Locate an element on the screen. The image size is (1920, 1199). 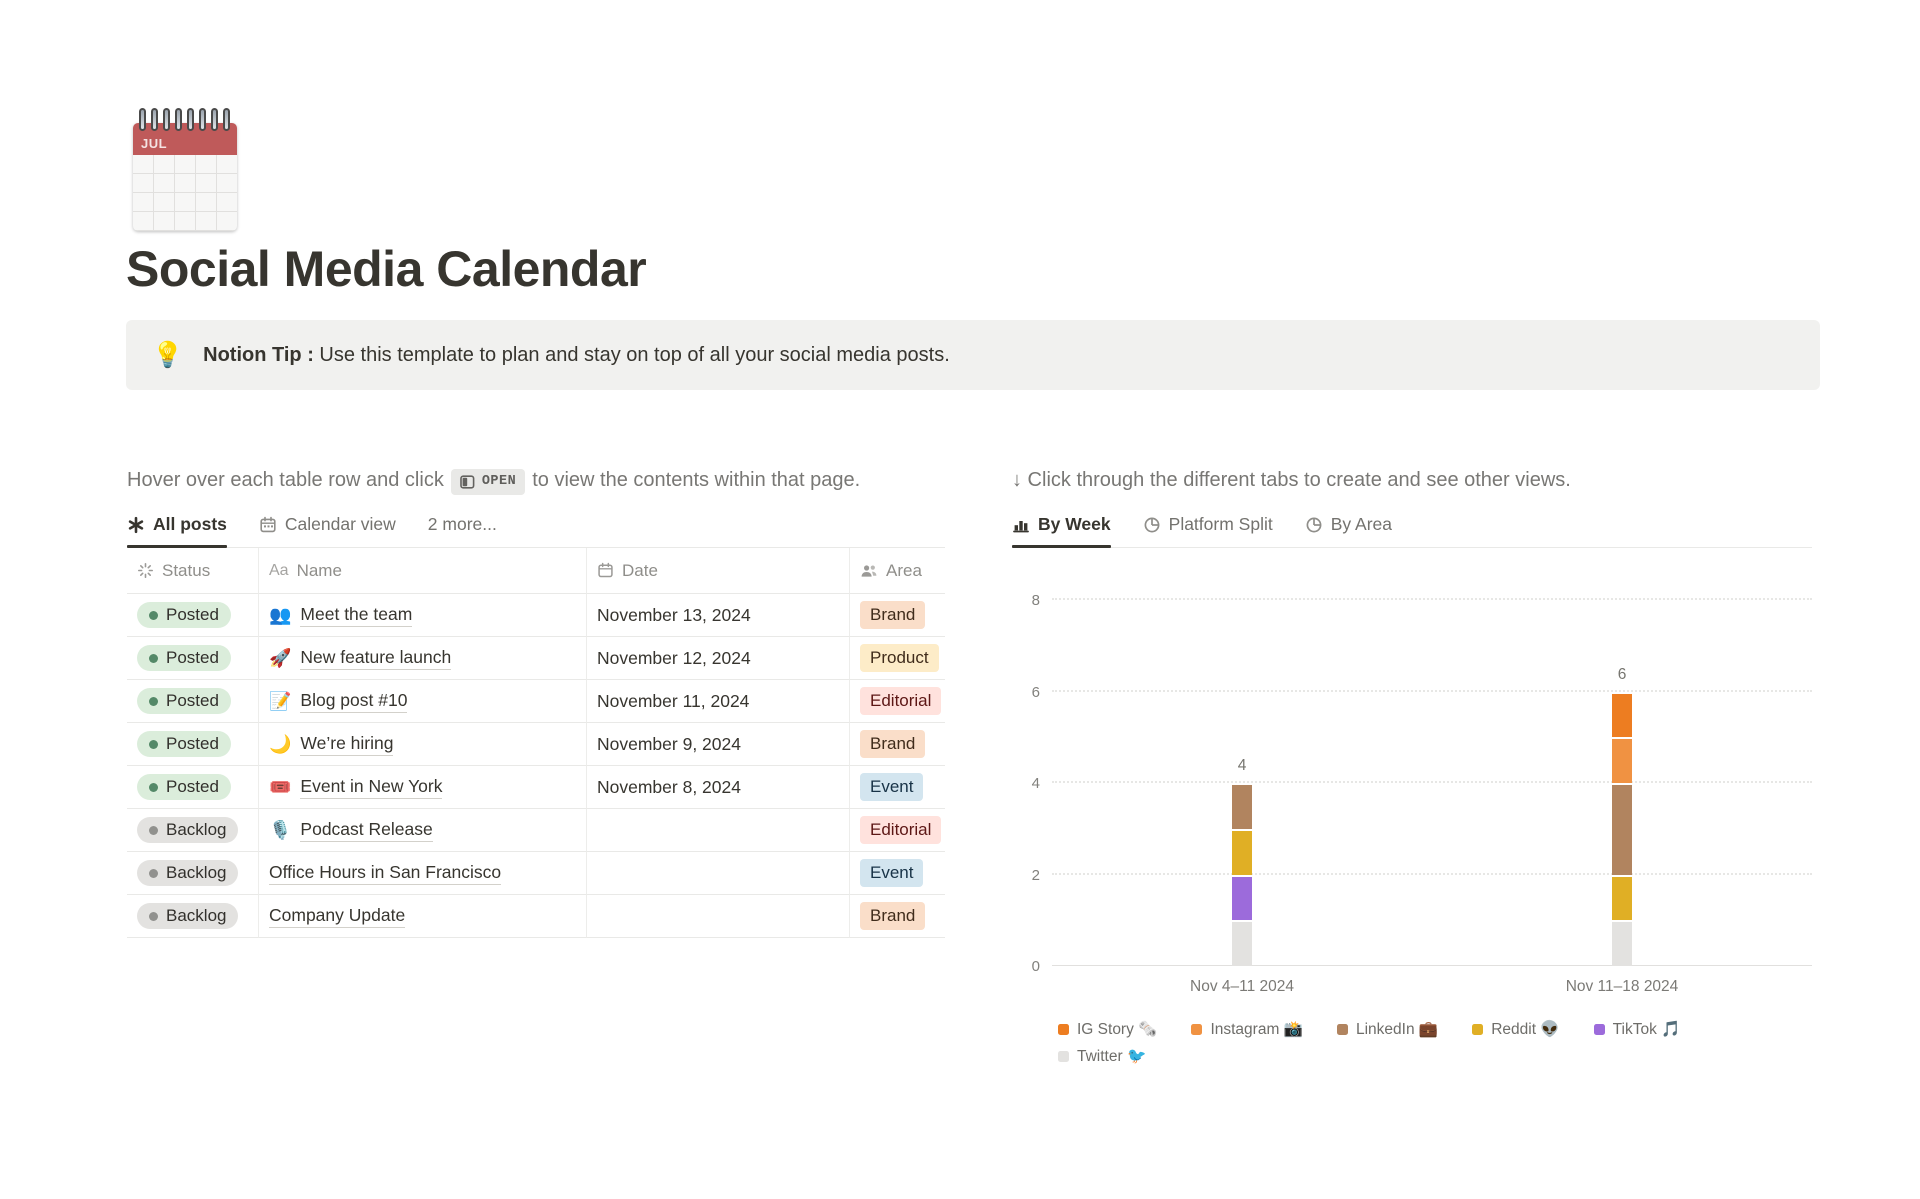
page-icon-spiral-calendar: JUL is located at coordinates (185, 170).